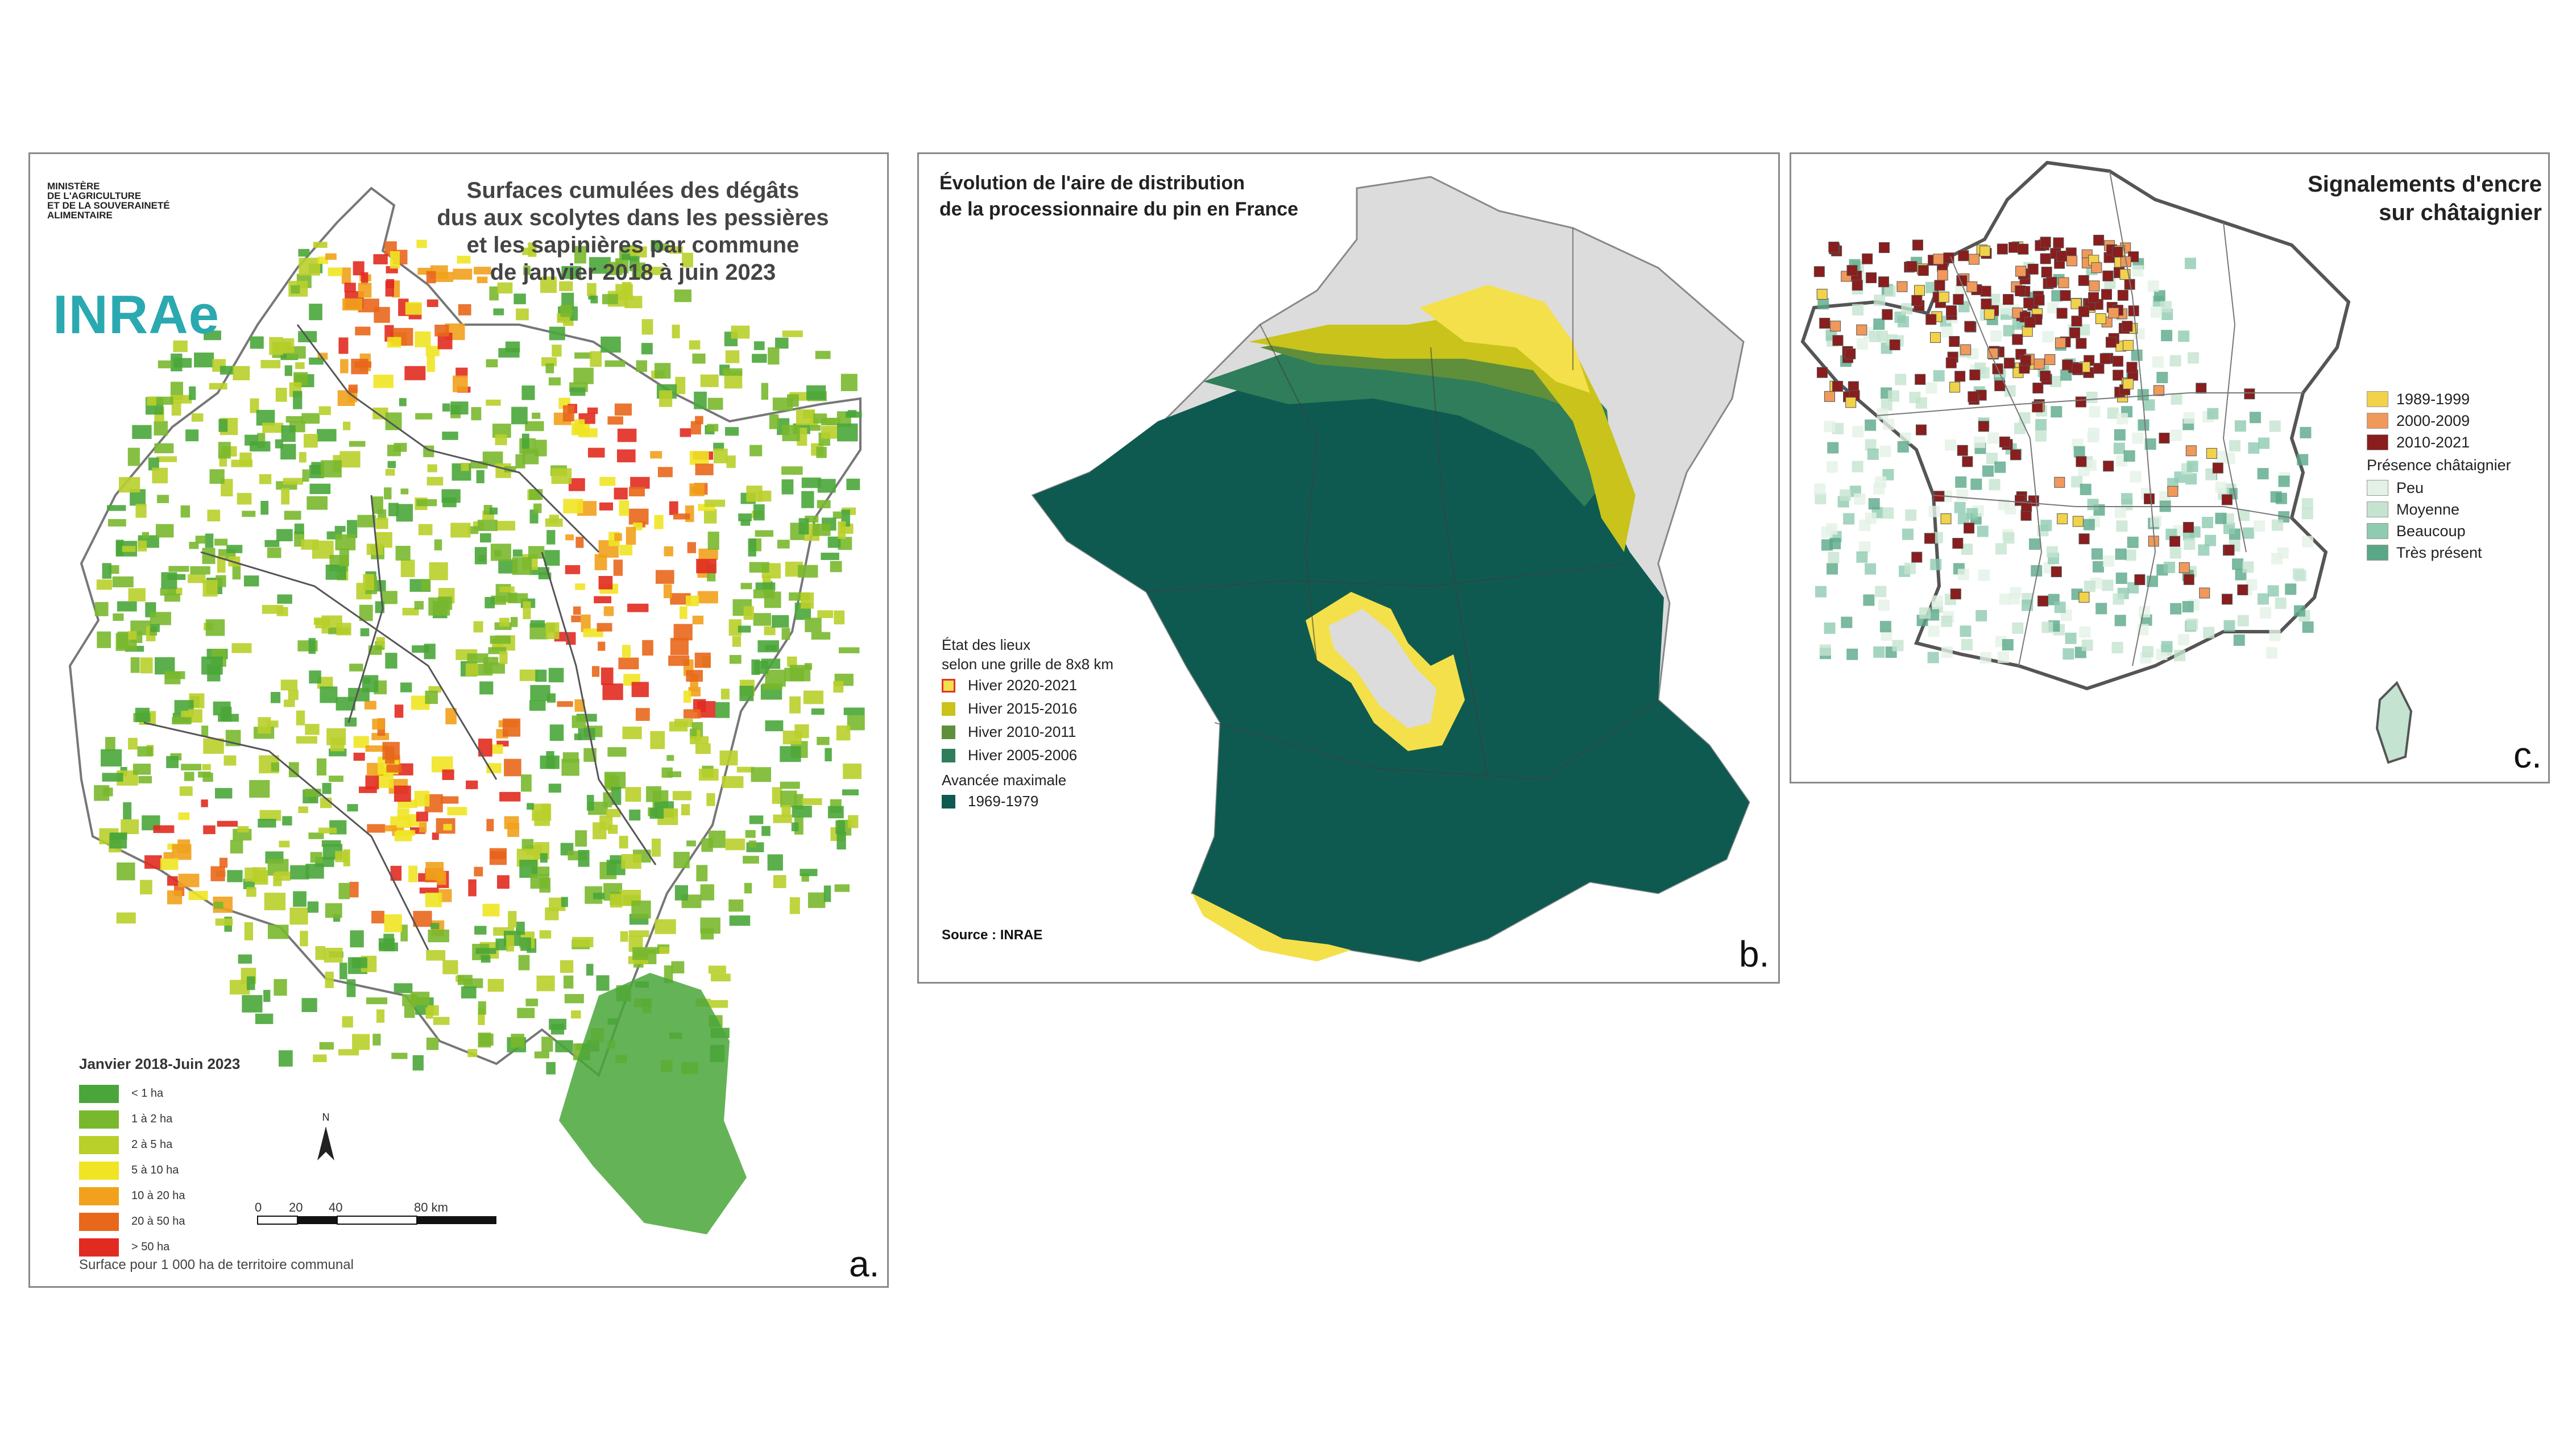  What do you see at coordinates (431, 1207) in the screenshot?
I see `scale-label: 80 km` at bounding box center [431, 1207].